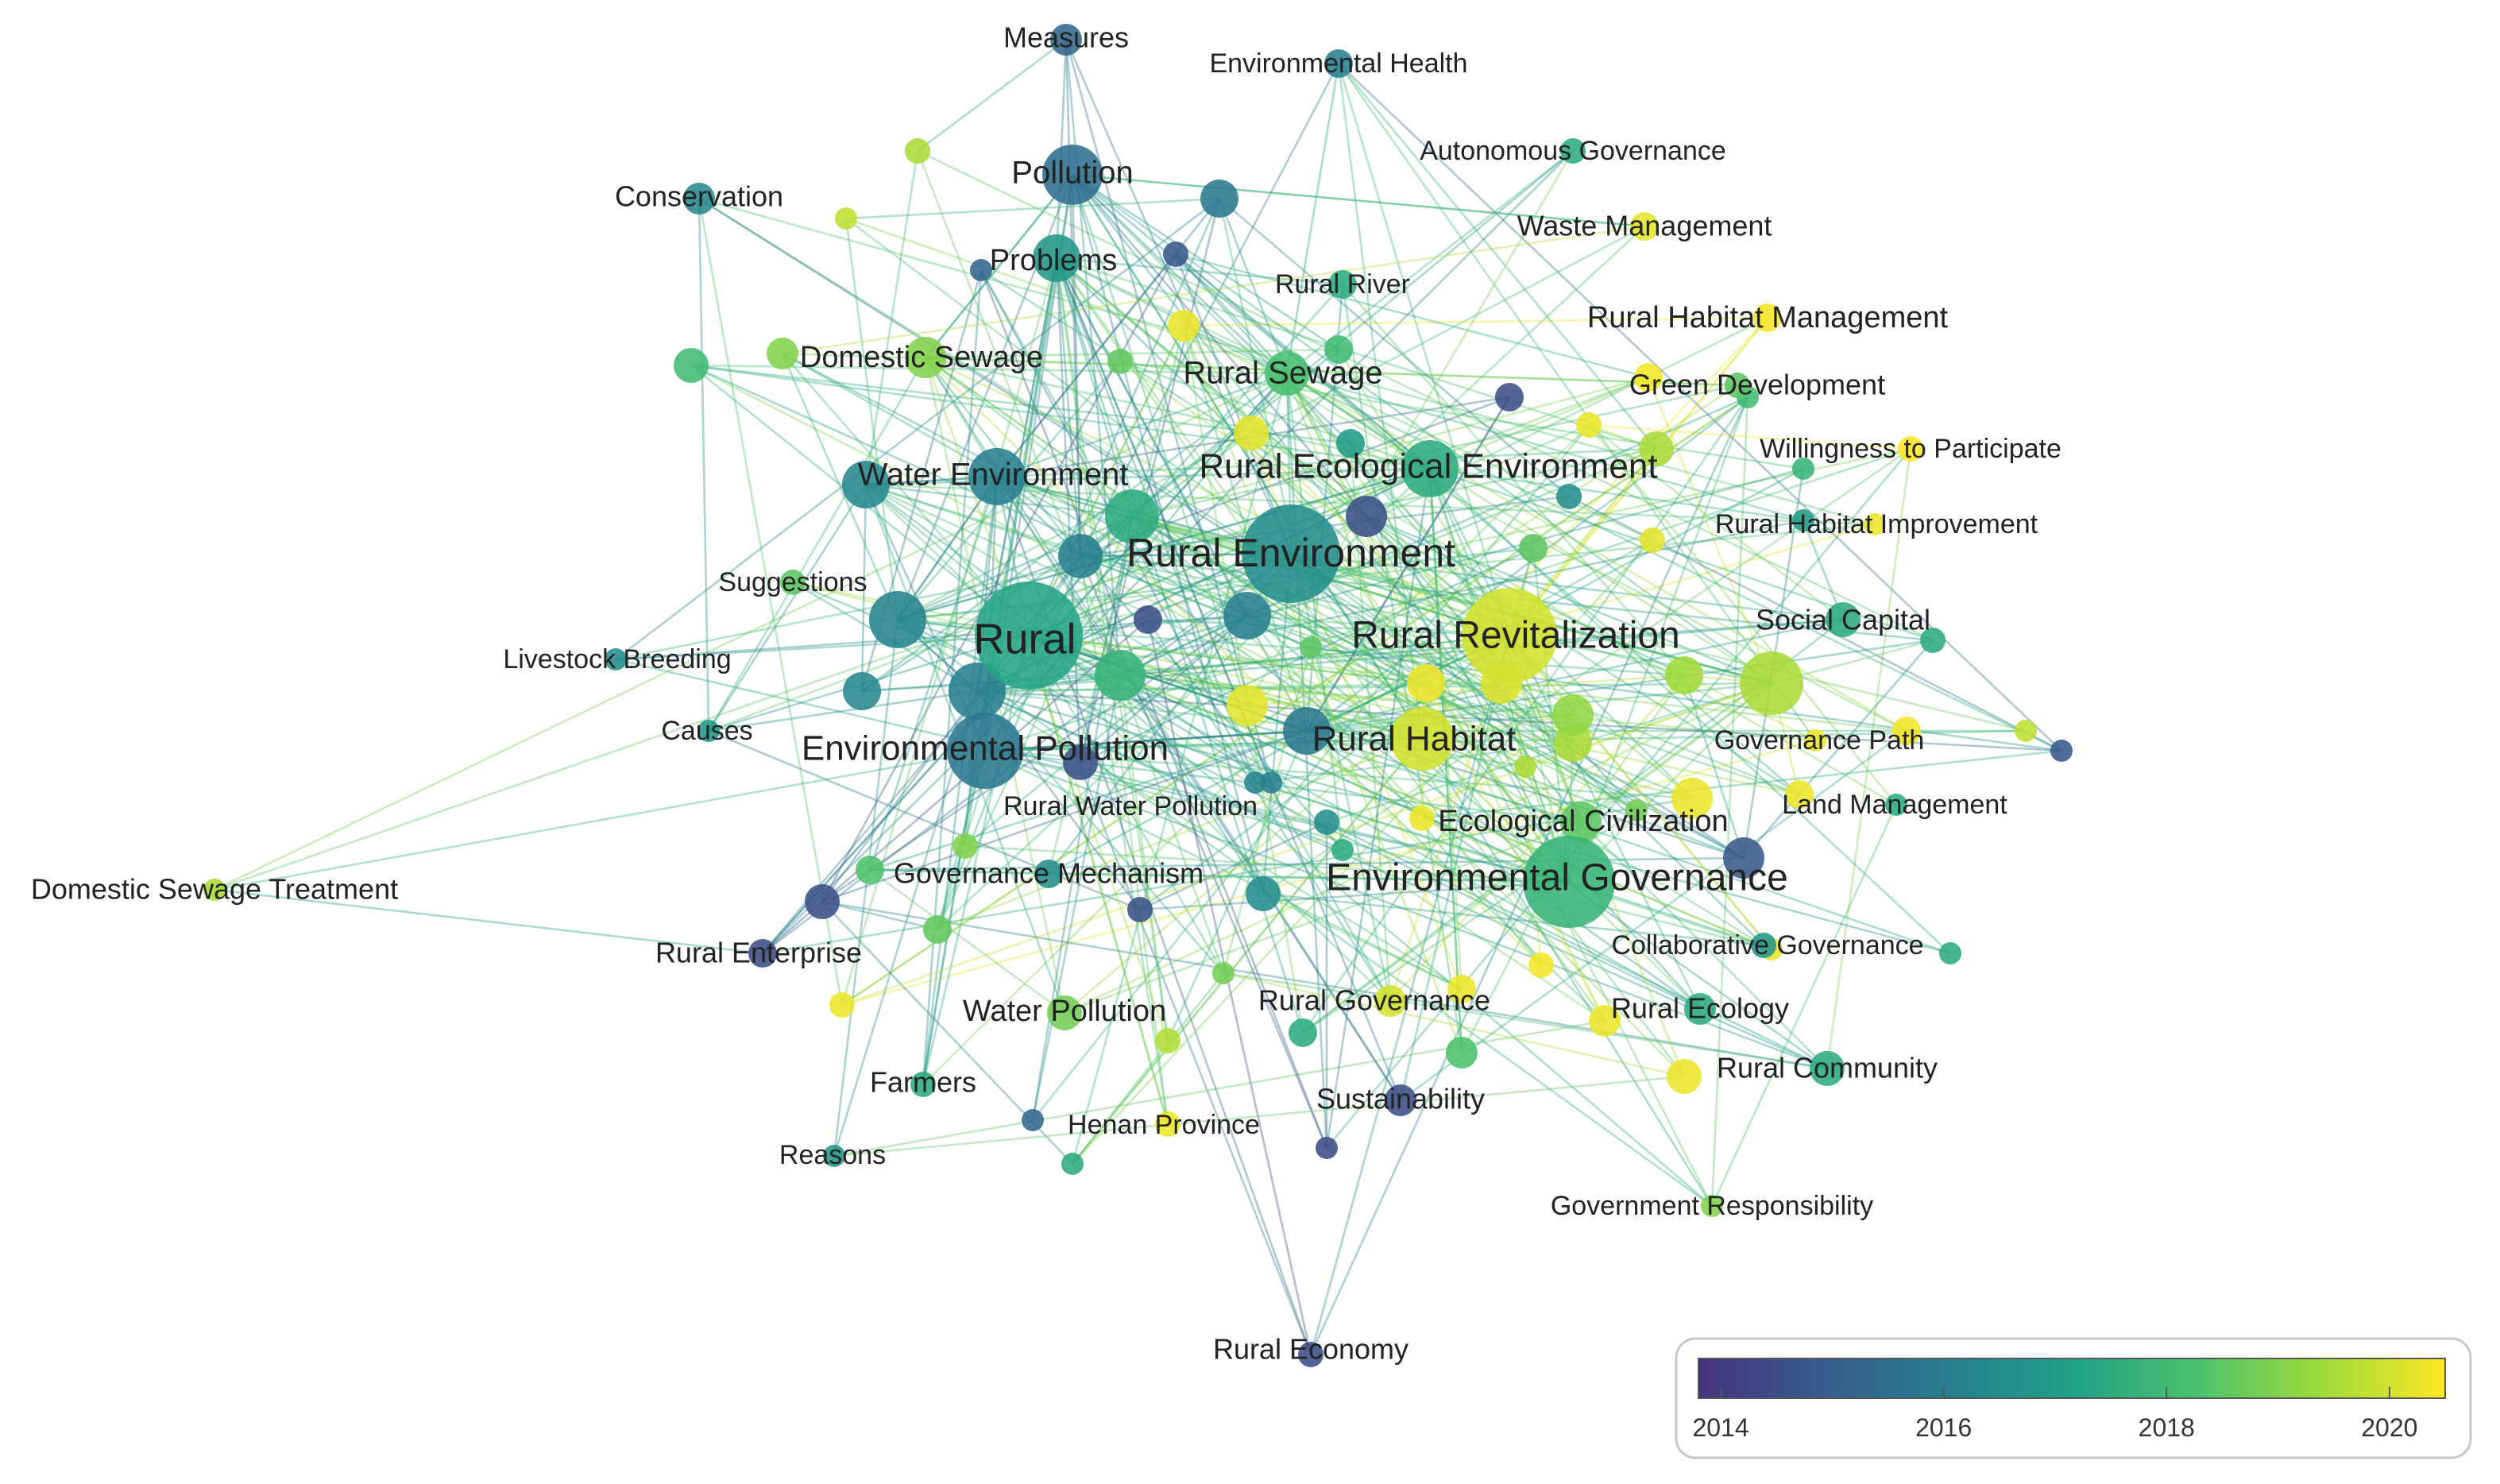  I want to click on node-label: Ecological Civilization, so click(1583, 822).